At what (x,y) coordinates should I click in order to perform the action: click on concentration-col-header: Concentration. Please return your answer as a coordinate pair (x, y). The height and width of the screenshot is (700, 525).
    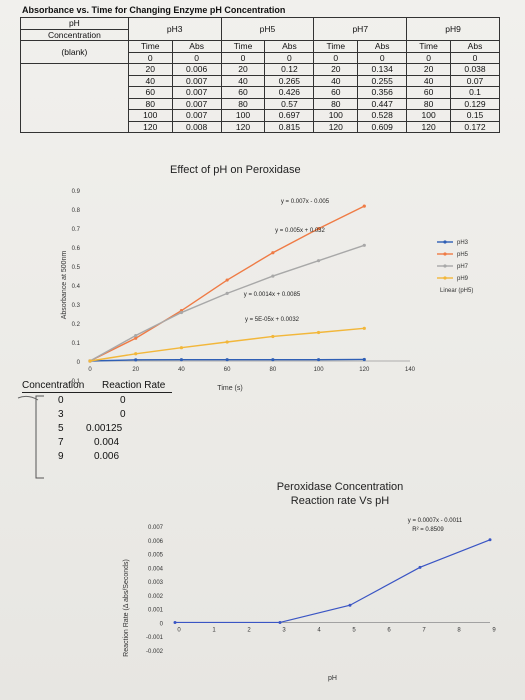
    Looking at the image, I should click on (53, 385).